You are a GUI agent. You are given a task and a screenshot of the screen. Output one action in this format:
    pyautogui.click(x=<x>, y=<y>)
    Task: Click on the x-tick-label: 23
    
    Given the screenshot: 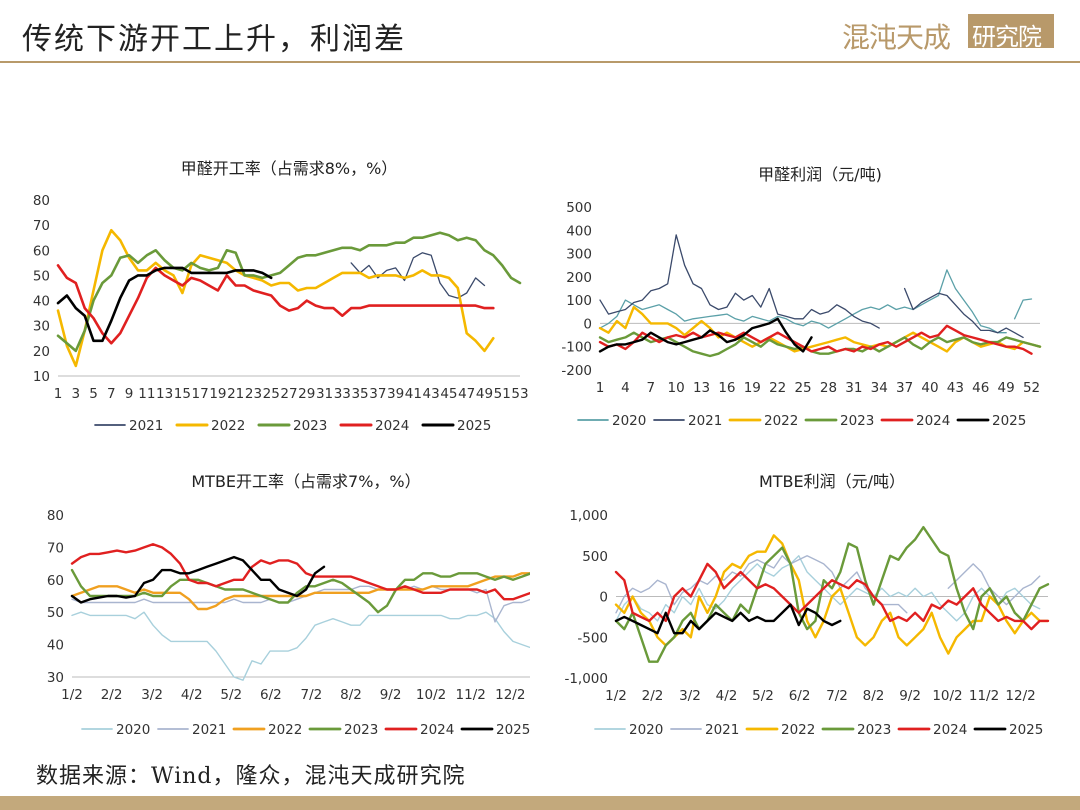 What is the action you would take?
    pyautogui.click(x=253, y=394)
    